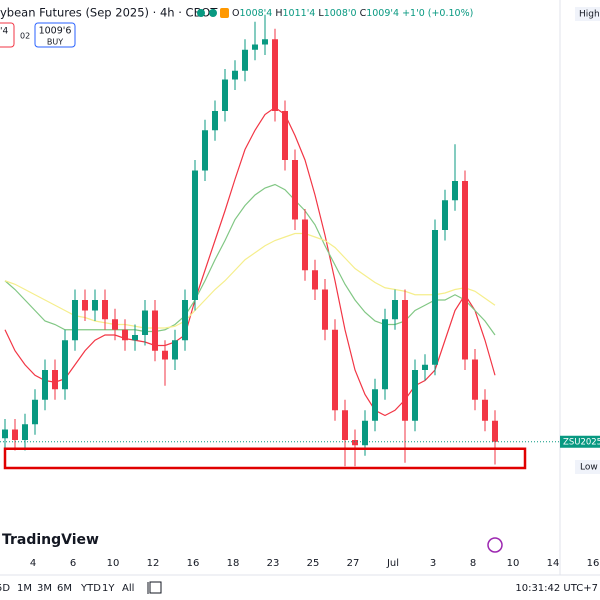 The height and width of the screenshot is (600, 600). I want to click on high-label: High, so click(589, 15).